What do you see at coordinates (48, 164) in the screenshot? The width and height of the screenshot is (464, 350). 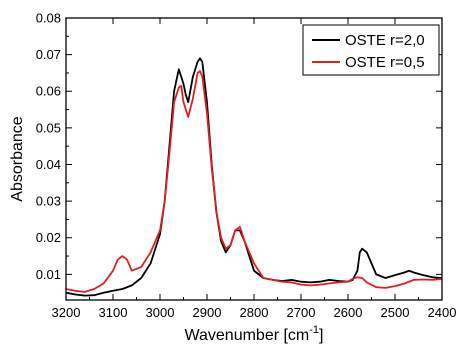 I see `y-tick-label: 0.04` at bounding box center [48, 164].